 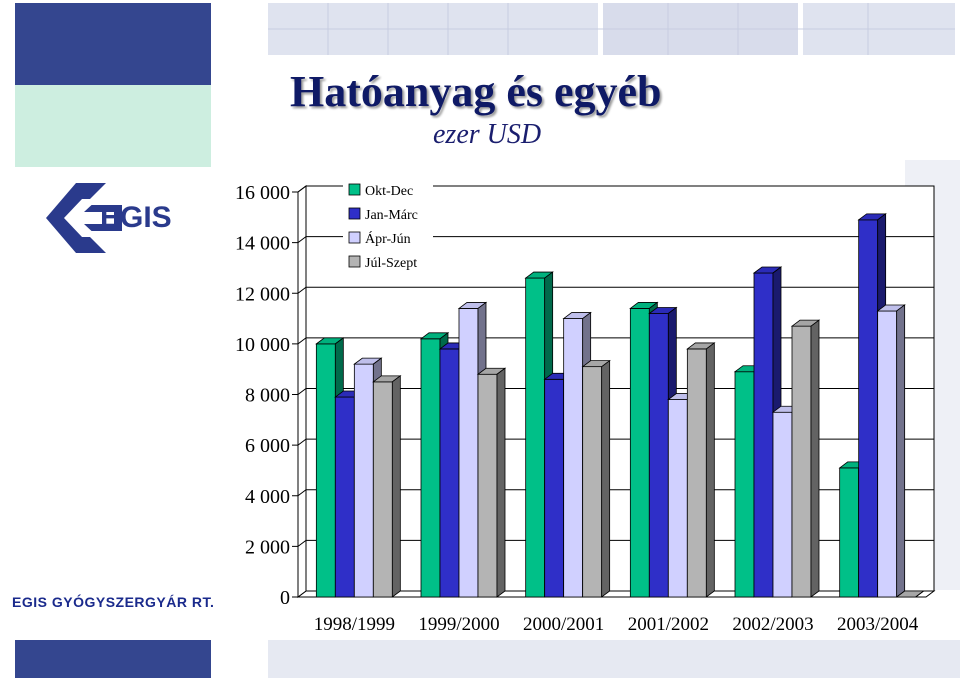 I want to click on y-tick-label: 2 000, so click(x=267, y=547).